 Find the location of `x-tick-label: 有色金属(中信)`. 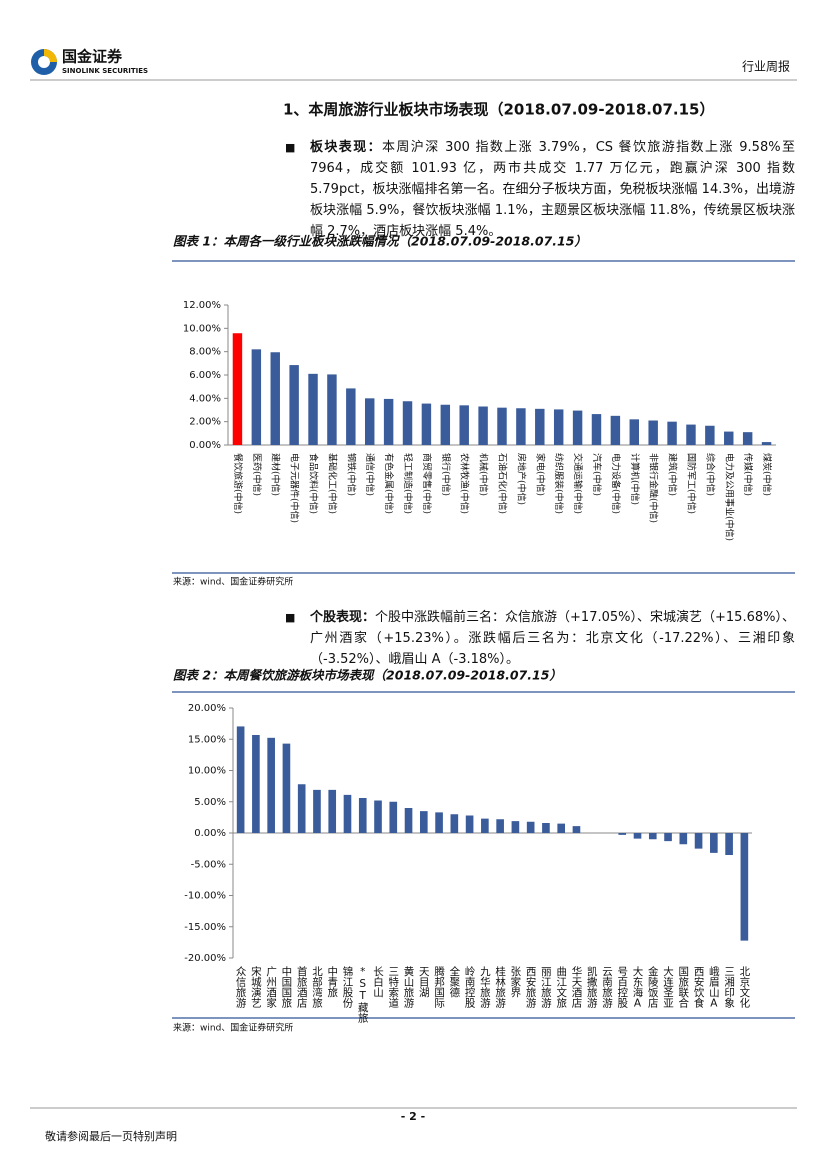

x-tick-label: 有色金属(中信) is located at coordinates (389, 483).